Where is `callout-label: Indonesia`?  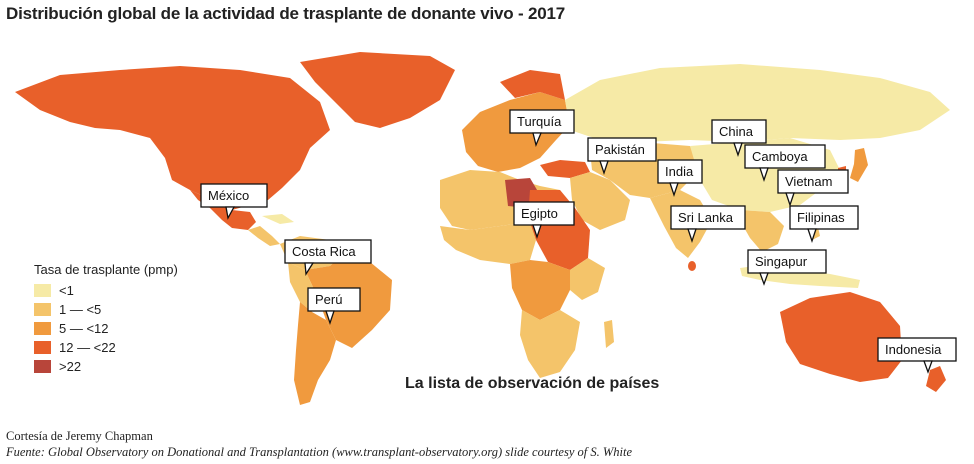 callout-label: Indonesia is located at coordinates (913, 349).